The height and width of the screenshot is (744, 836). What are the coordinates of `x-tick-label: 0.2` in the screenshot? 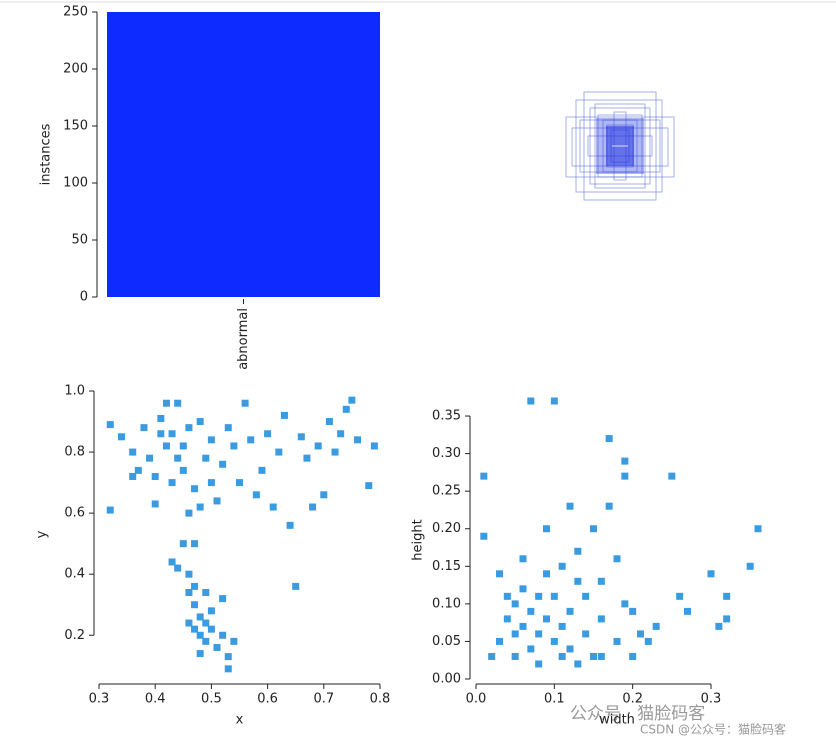 It's located at (632, 699).